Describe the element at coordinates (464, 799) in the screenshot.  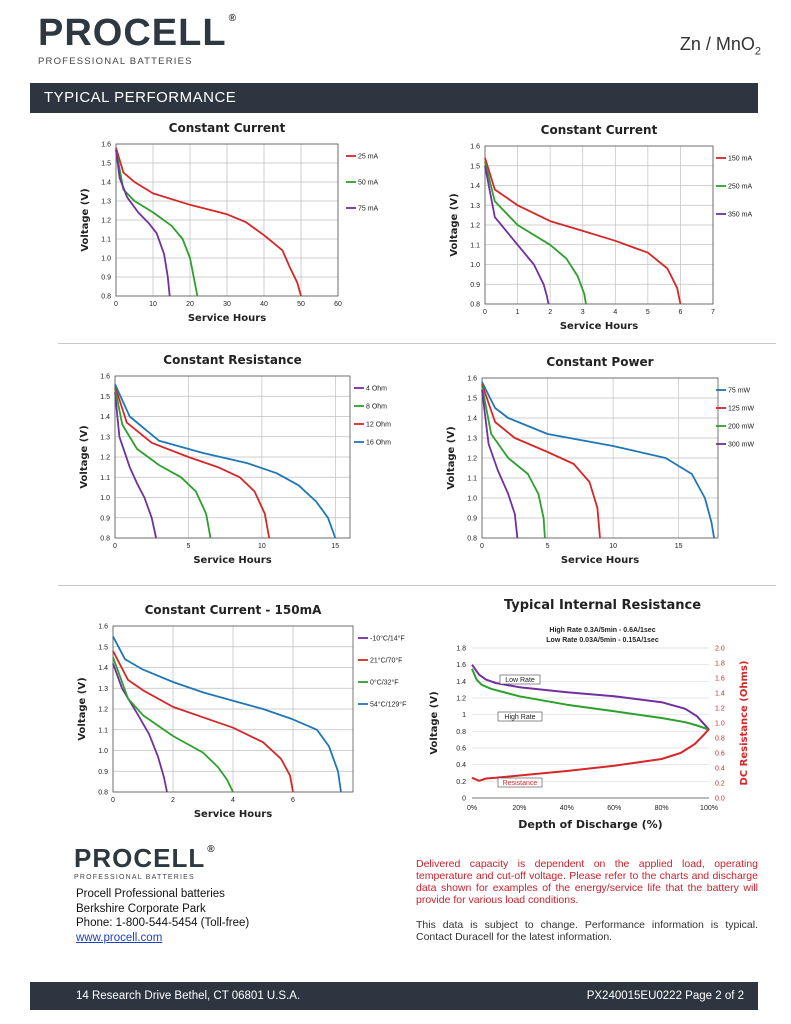
I see `y-tick-label: 0` at that location.